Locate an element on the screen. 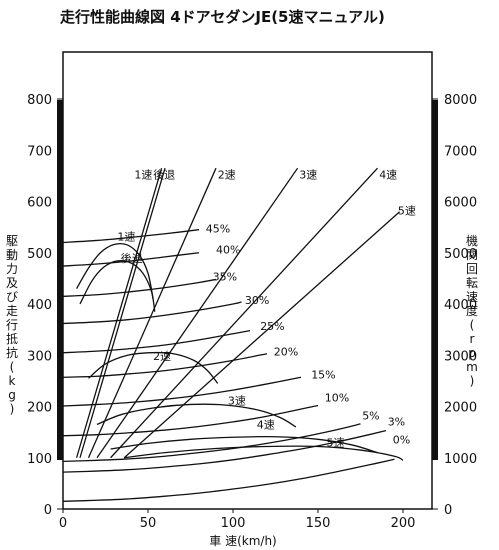 The width and height of the screenshot is (499, 550). x-tick-label: 100 is located at coordinates (233, 523).